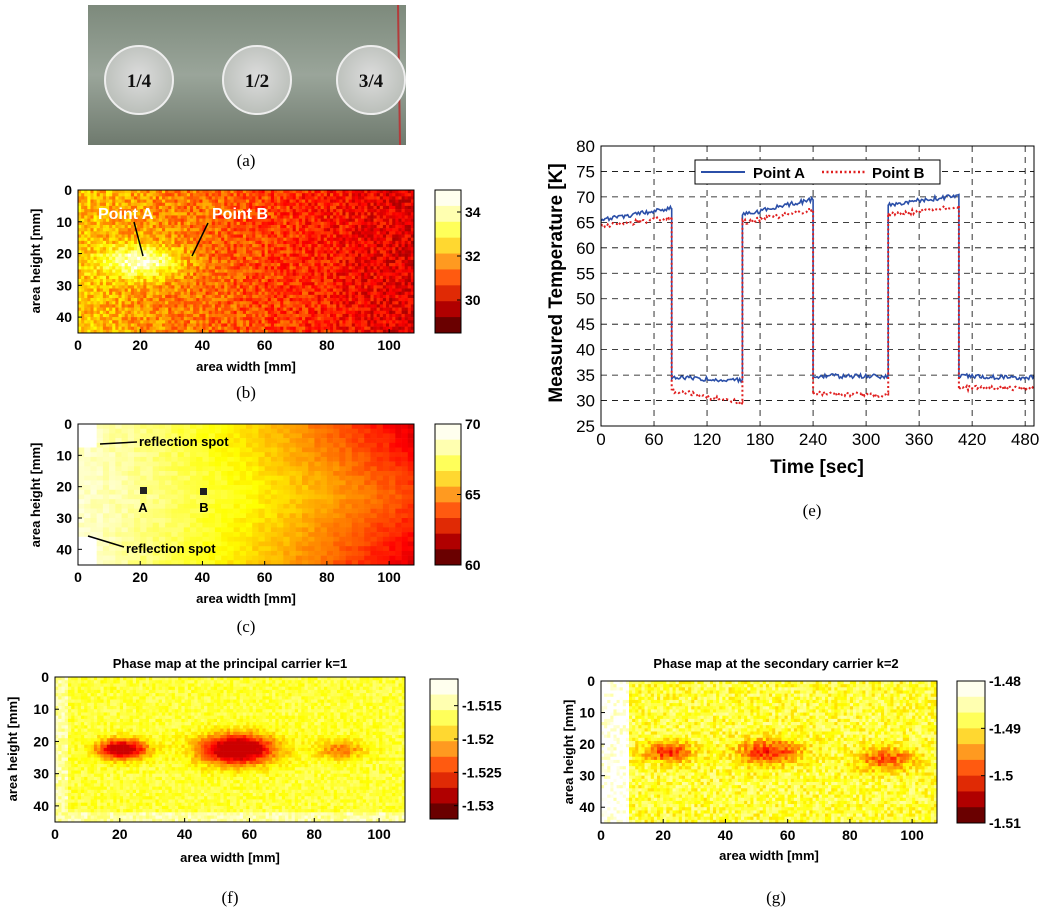  I want to click on annotation-reflection-top: reflection spot, so click(184, 441).